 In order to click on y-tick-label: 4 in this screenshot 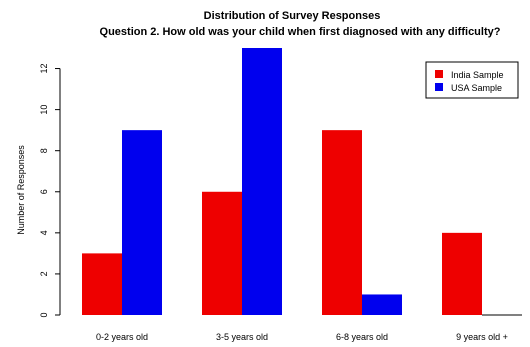, I will do `click(44, 232)`.